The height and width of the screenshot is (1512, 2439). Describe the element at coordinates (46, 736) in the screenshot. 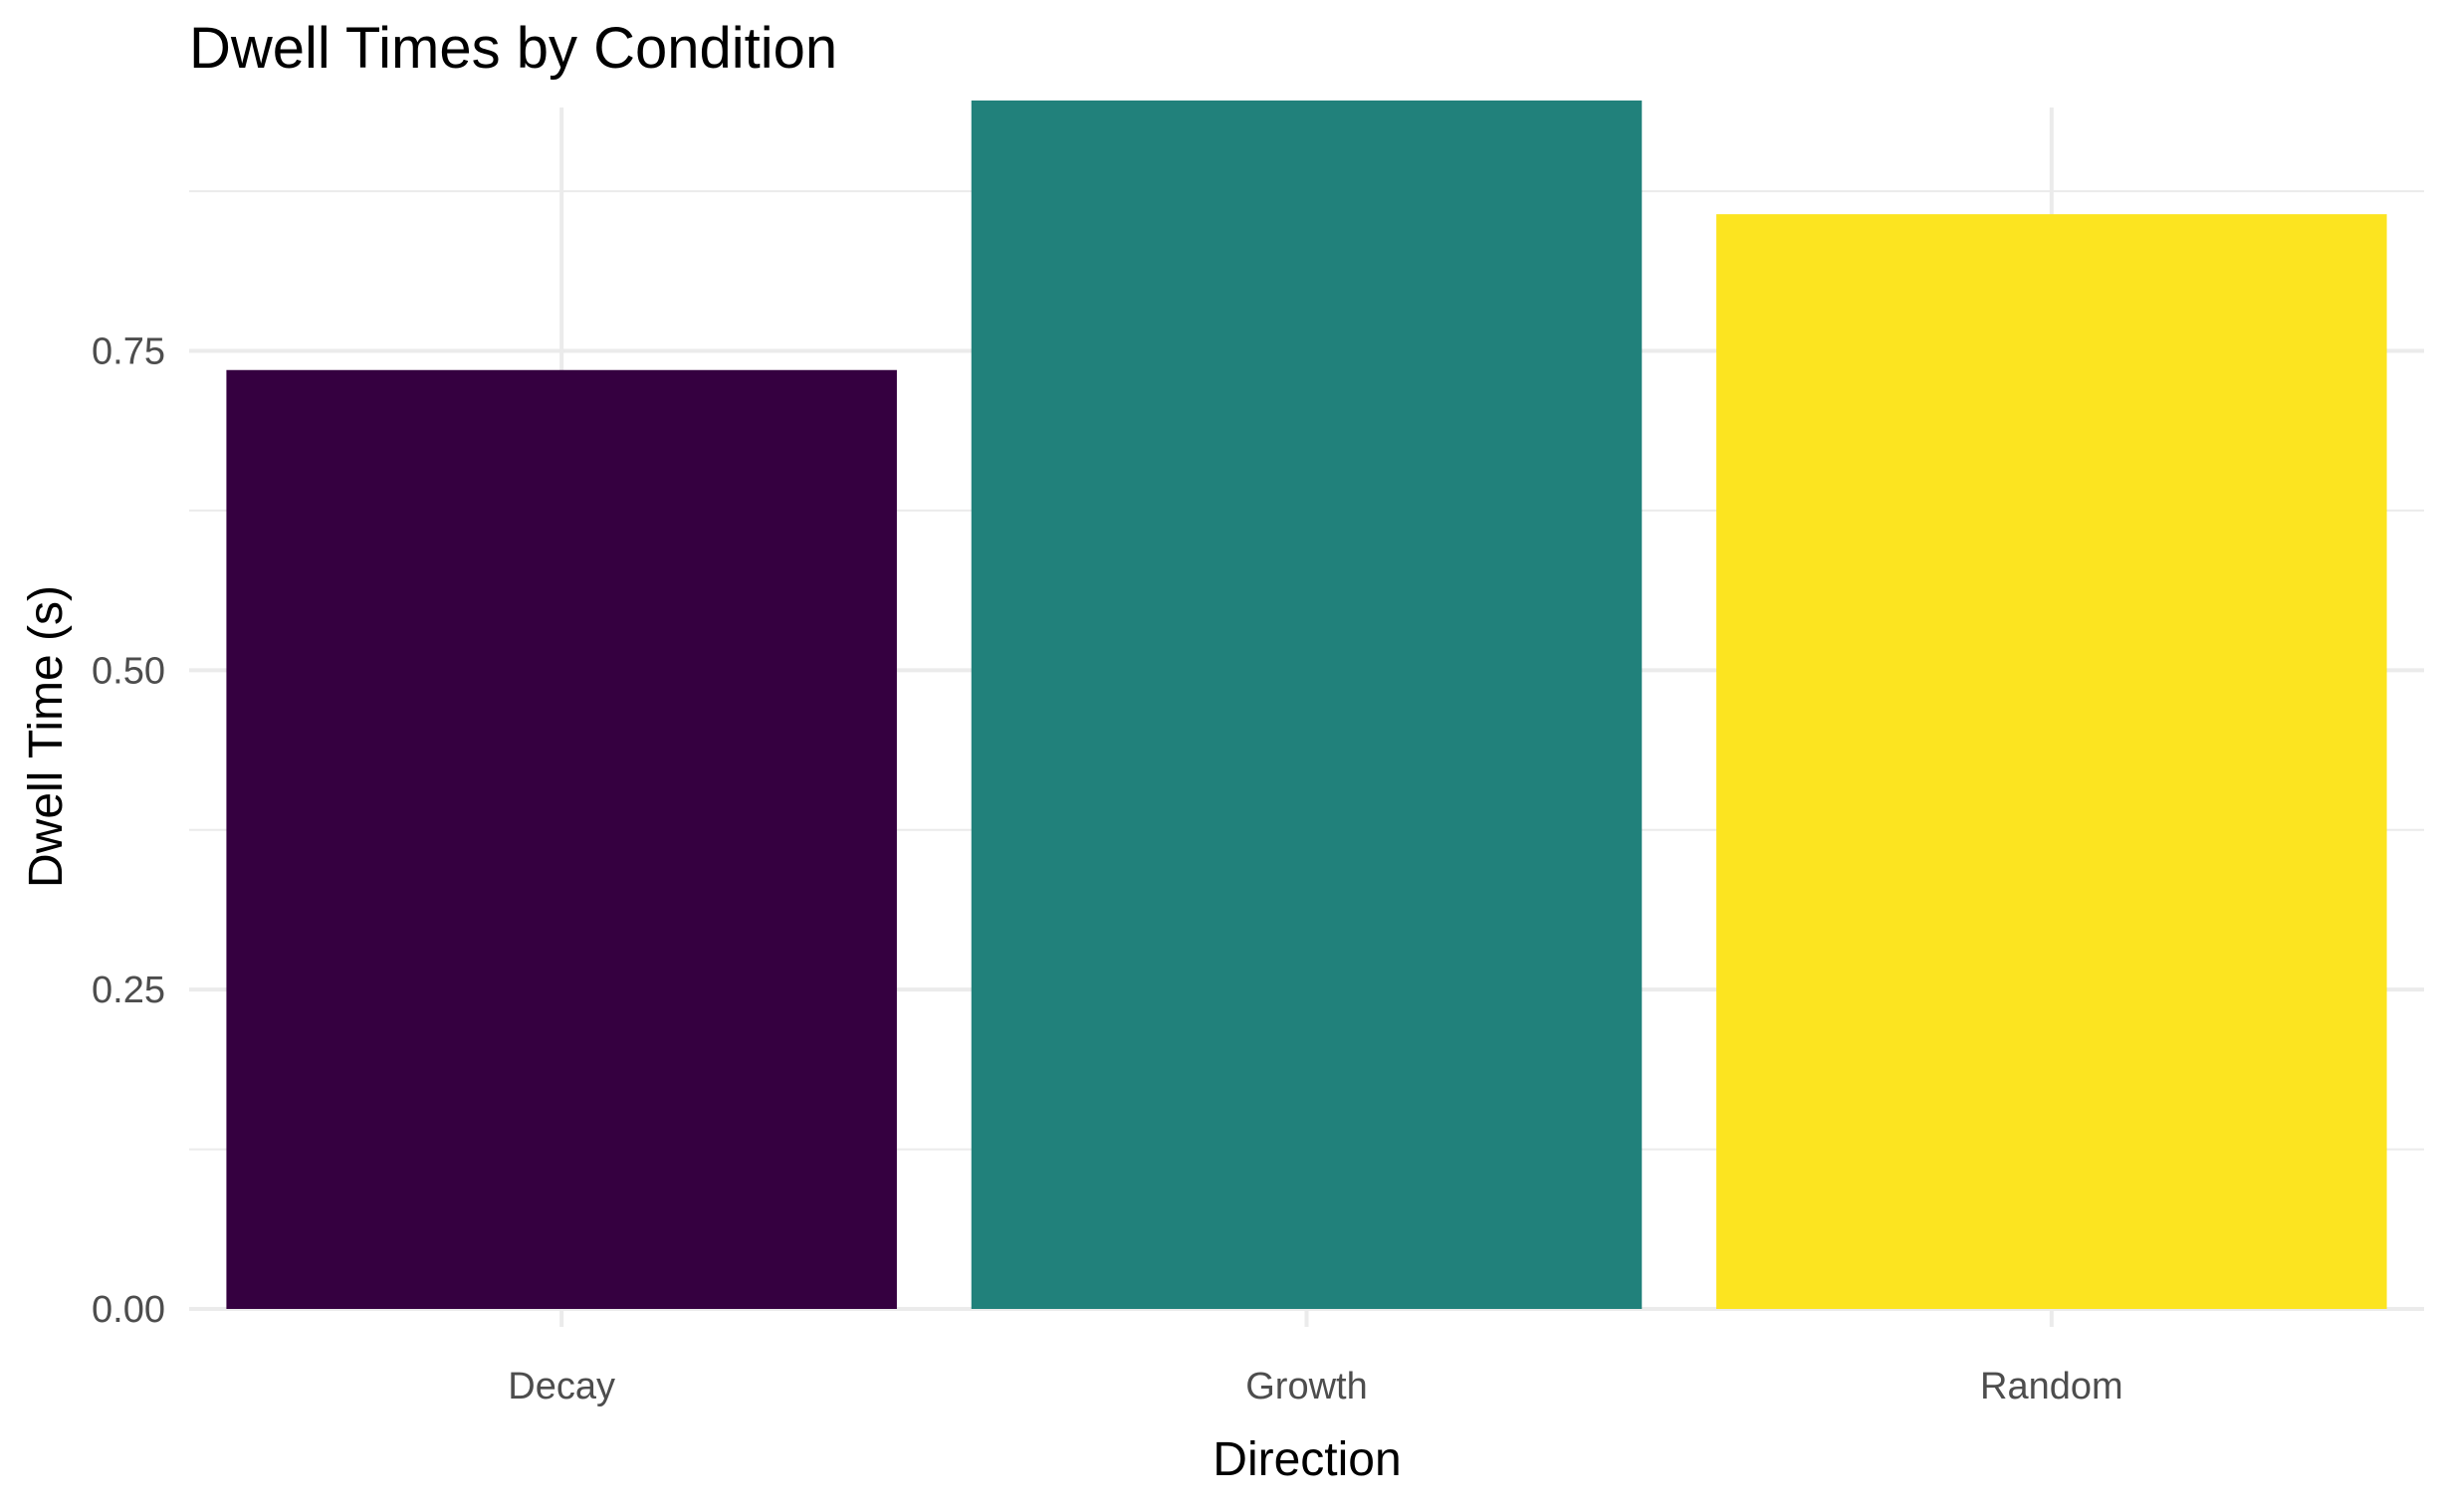

I see `y-axis-label: Dwell Time (s)` at that location.